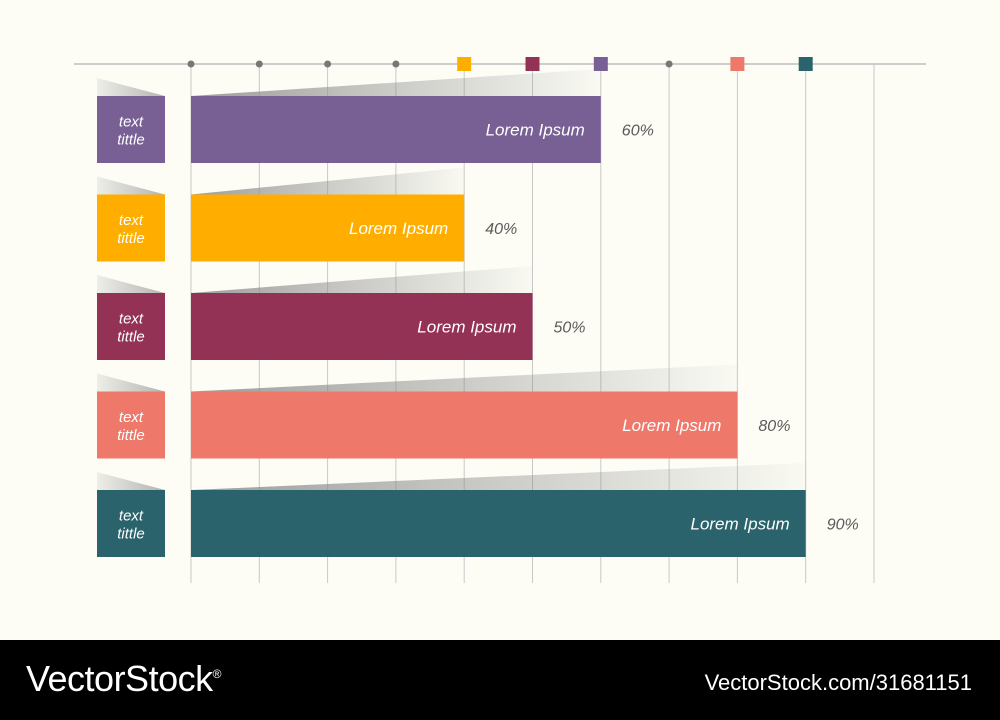 The height and width of the screenshot is (720, 1000). I want to click on value-label: 80%, so click(774, 426).